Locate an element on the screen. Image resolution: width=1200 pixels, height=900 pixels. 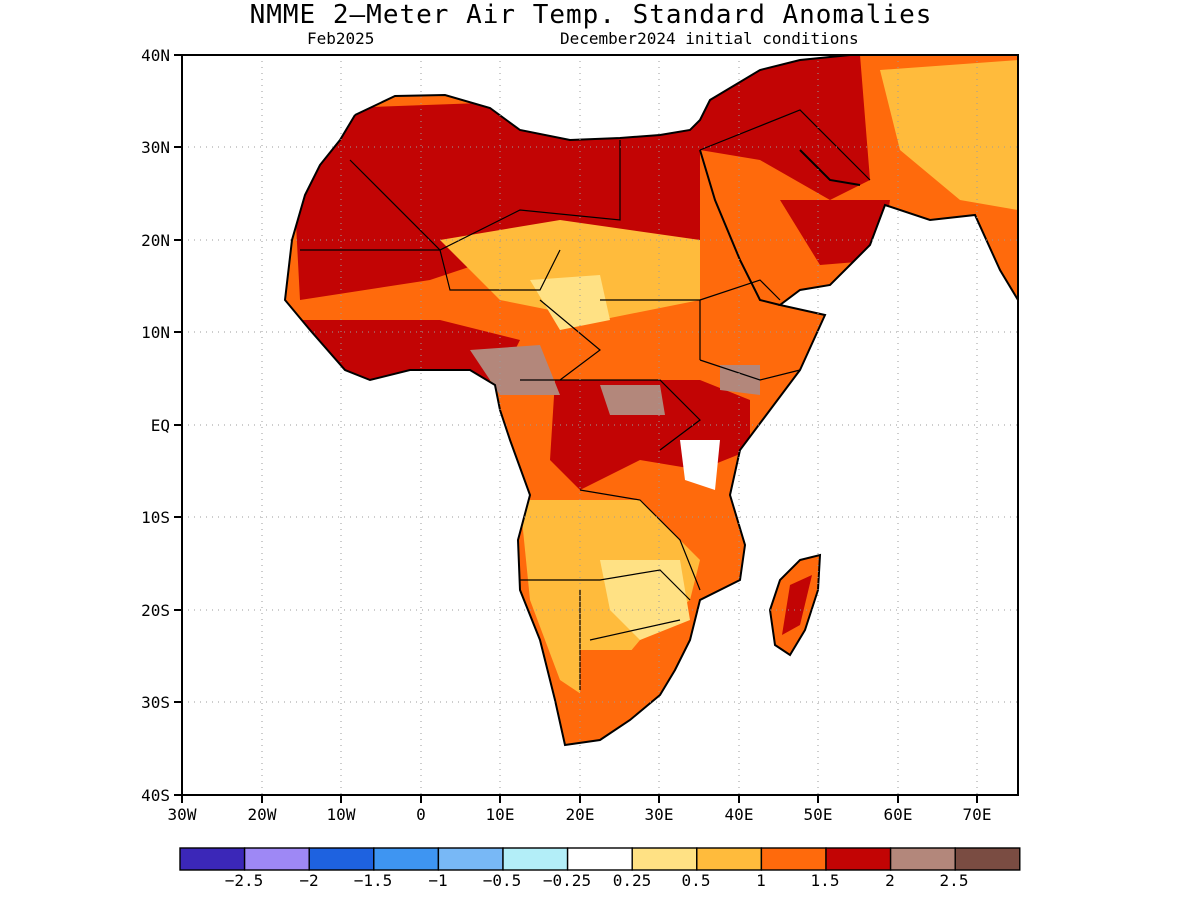
colorbar-label: 0.25 is located at coordinates (632, 880).